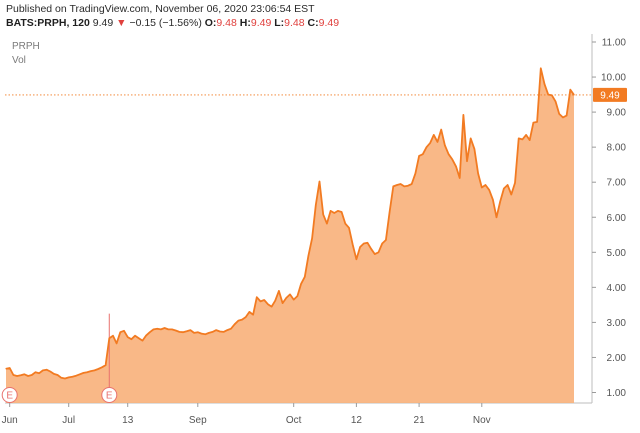 The width and height of the screenshot is (640, 433). I want to click on low-label: L:, so click(279, 23).